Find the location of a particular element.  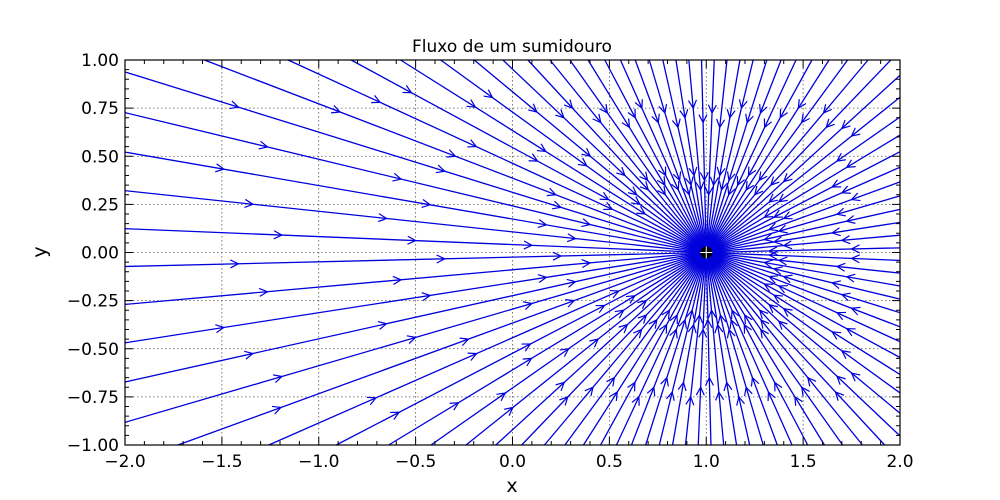

y-tick-label: 0.75 is located at coordinates (100, 109).